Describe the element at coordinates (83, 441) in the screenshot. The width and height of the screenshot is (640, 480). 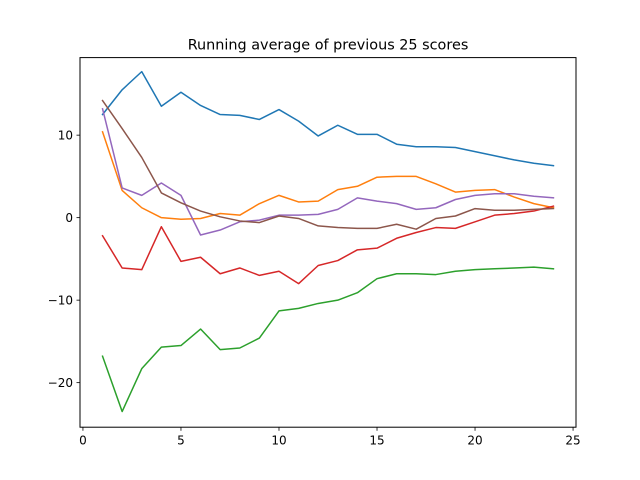
I see `x-tick-label: 0` at that location.